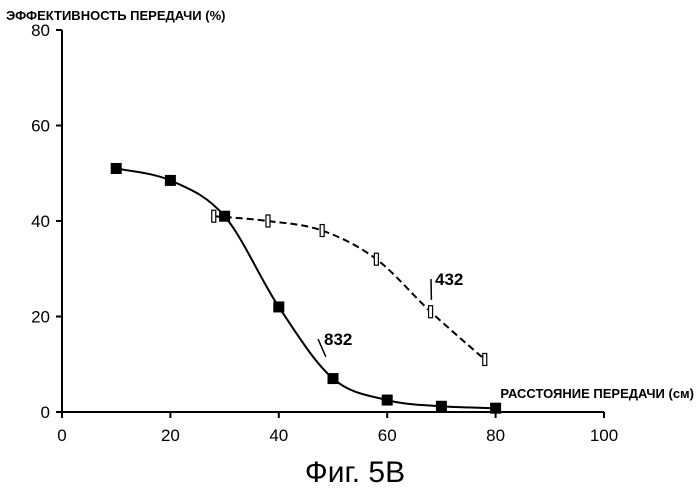 Image resolution: width=700 pixels, height=488 pixels. Describe the element at coordinates (338, 339) in the screenshot. I see `series-label-832: 832` at that location.